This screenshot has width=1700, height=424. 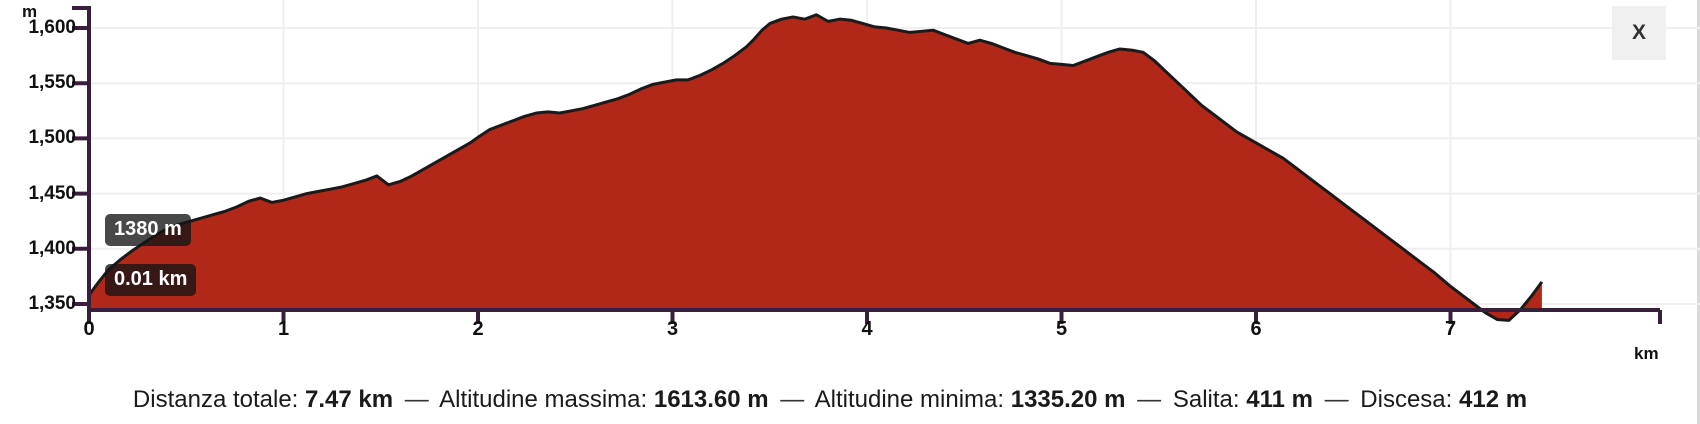 I want to click on x-axis-tick-label: 7, so click(x=1450, y=329).